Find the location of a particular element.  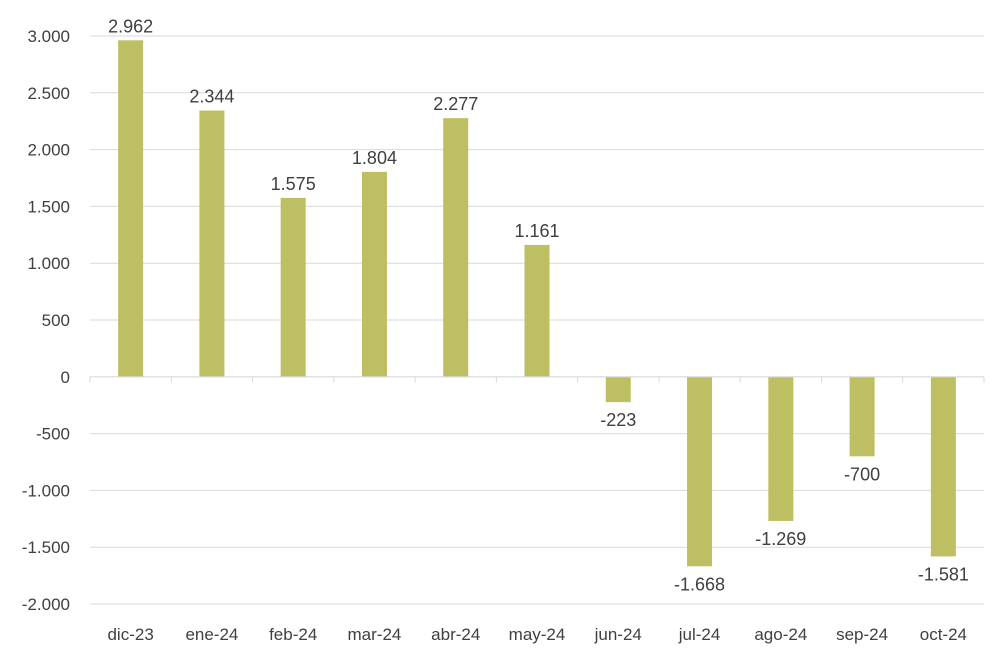

y-tick-label: 500 is located at coordinates (56, 320).